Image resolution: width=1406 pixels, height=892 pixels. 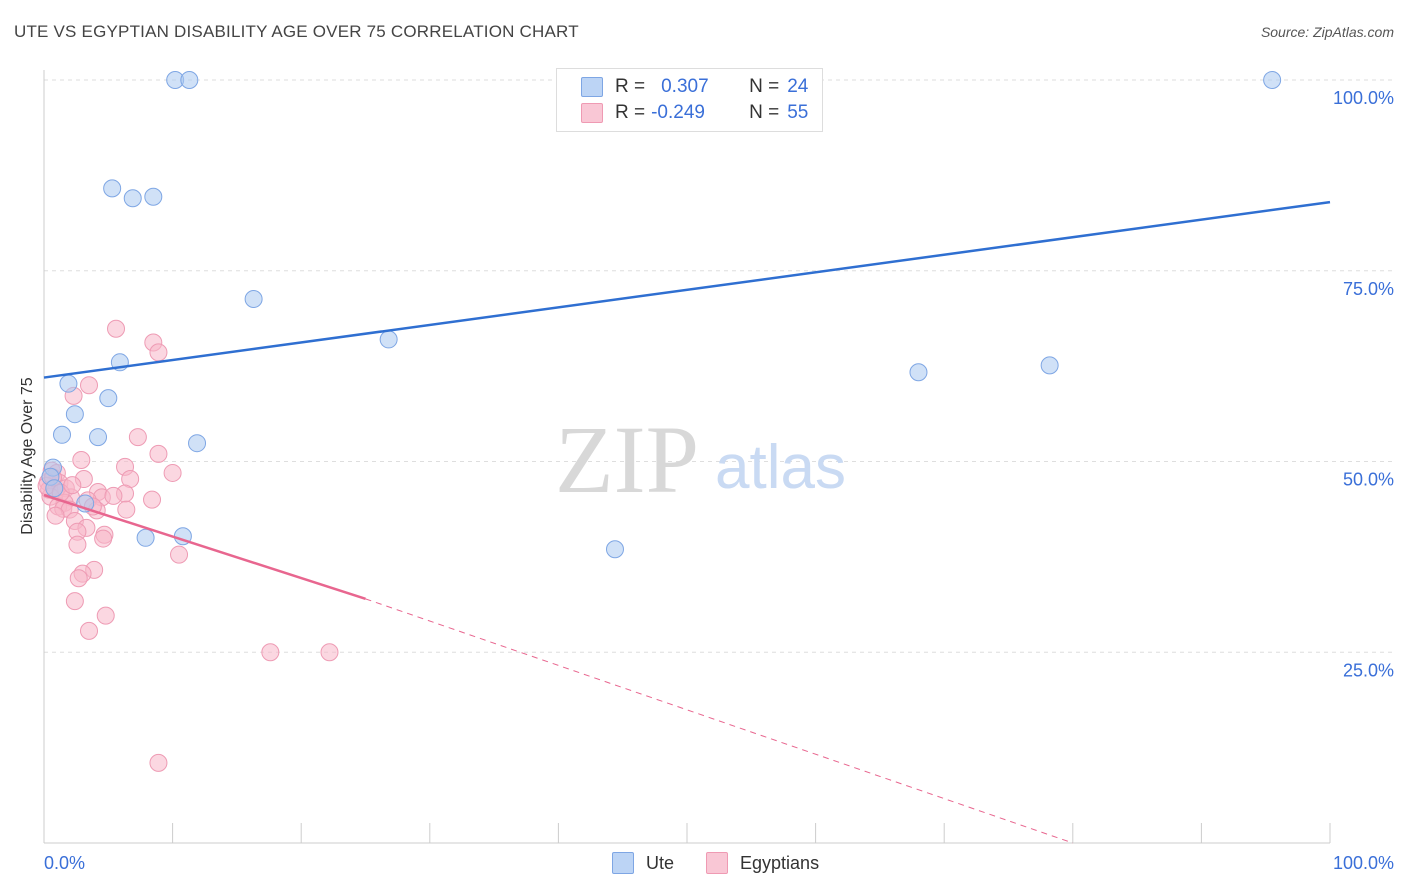 I want to click on y-tick-label: 100.0%, so click(x=1363, y=98).